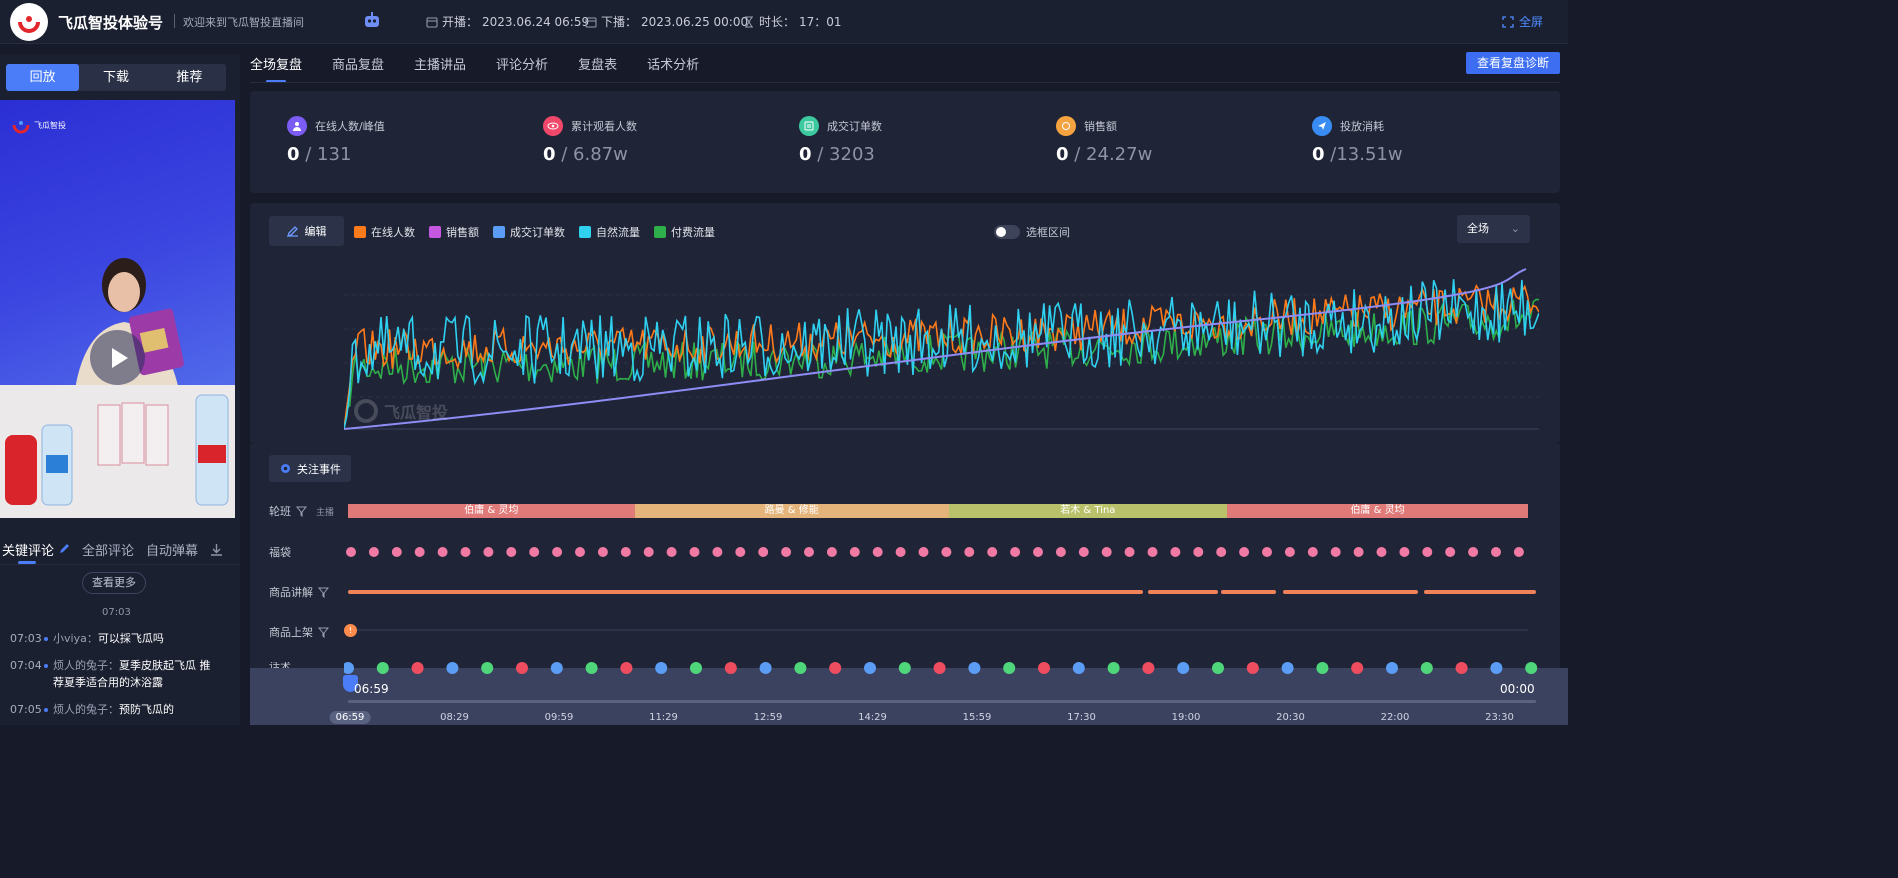 The image size is (1898, 878). Describe the element at coordinates (401, 411) in the screenshot. I see `watermark: 飞瓜智投` at that location.